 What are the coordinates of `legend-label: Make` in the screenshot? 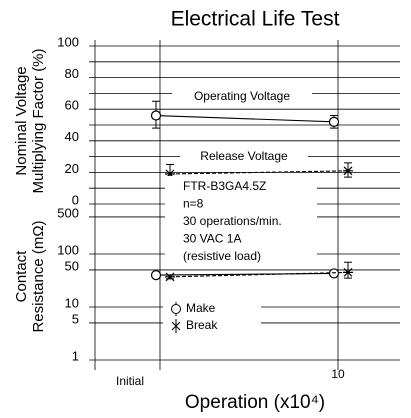 It's located at (201, 308).